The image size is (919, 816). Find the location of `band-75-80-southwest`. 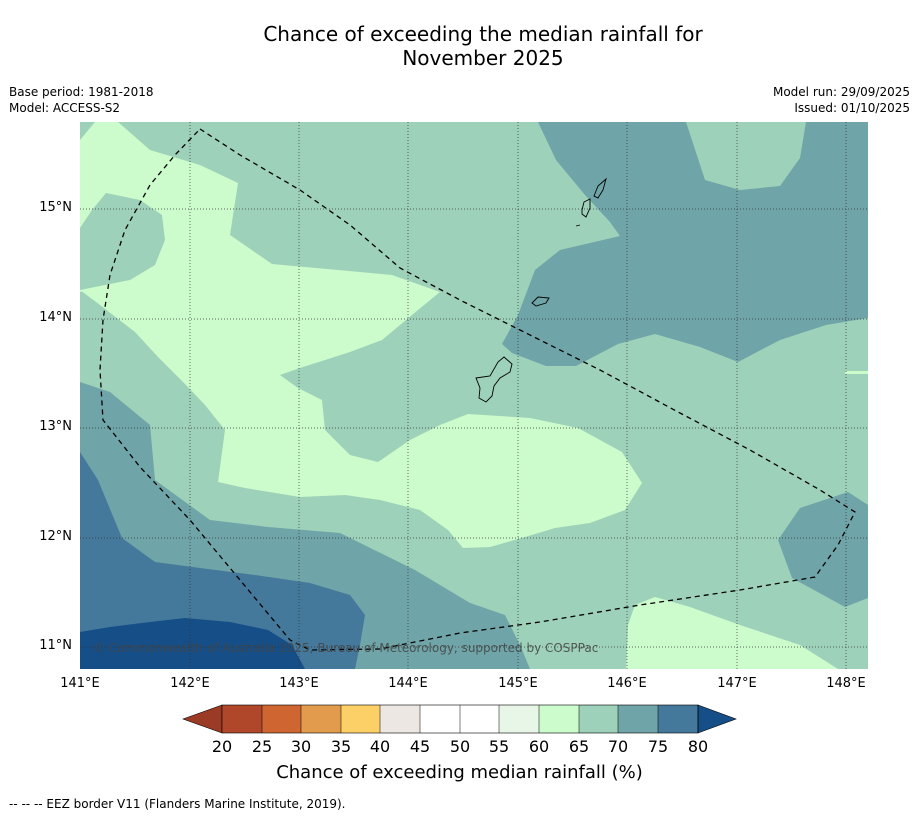

band-75-80-southwest is located at coordinates (222, 560).